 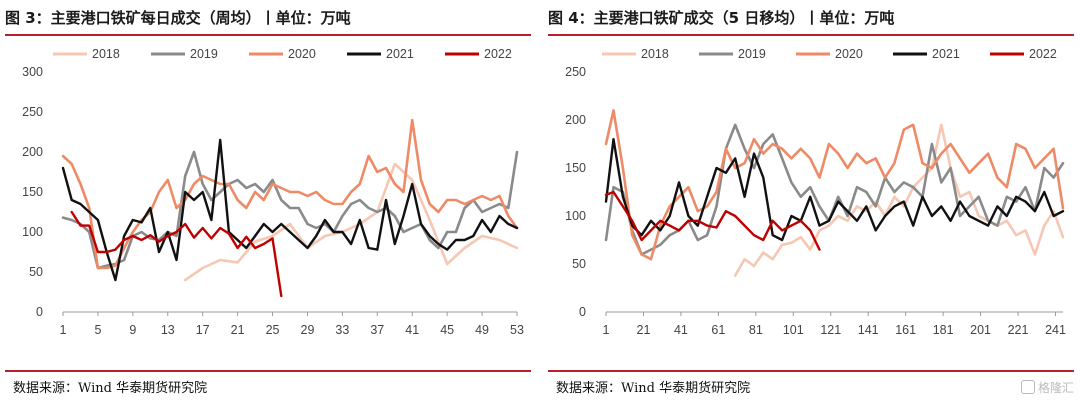 I want to click on chart-title-right: 图 4：主要港口铁矿成交（5 日移均）丨单位：万吨, so click(x=721, y=18).